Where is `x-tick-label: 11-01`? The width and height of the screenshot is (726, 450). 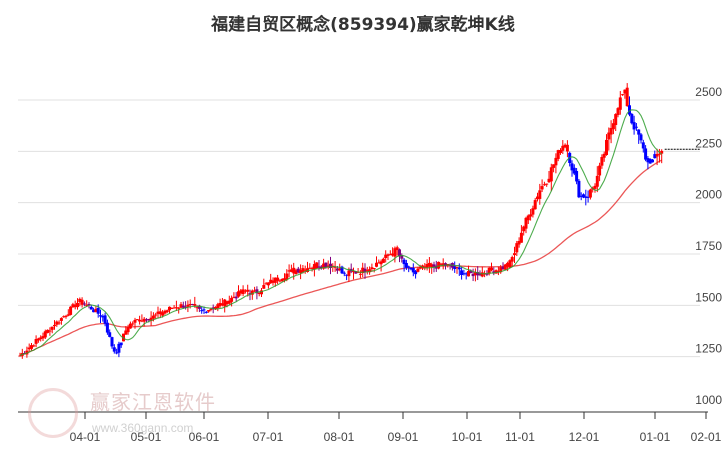 x-tick-label: 11-01 is located at coordinates (520, 437).